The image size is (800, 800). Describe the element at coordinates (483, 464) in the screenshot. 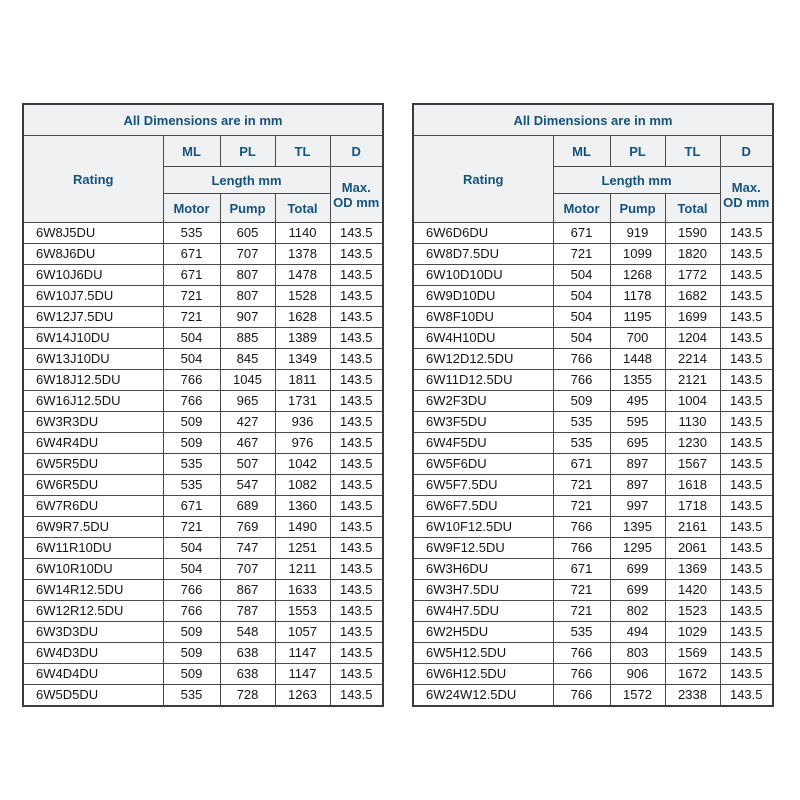

I see `rating-cell: 6W5F6DU` at that location.